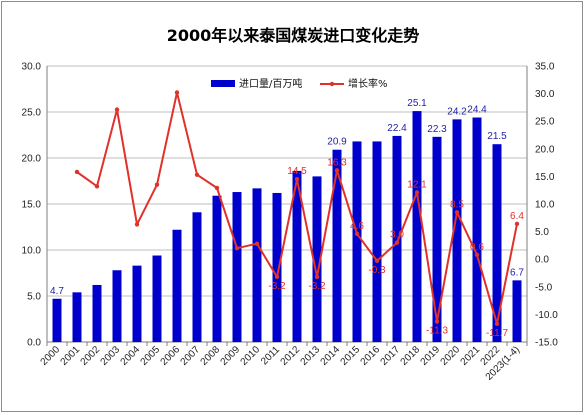 The image size is (586, 415). What do you see at coordinates (477, 247) in the screenshot?
I see `rate-value-label: 0.6` at bounding box center [477, 247].